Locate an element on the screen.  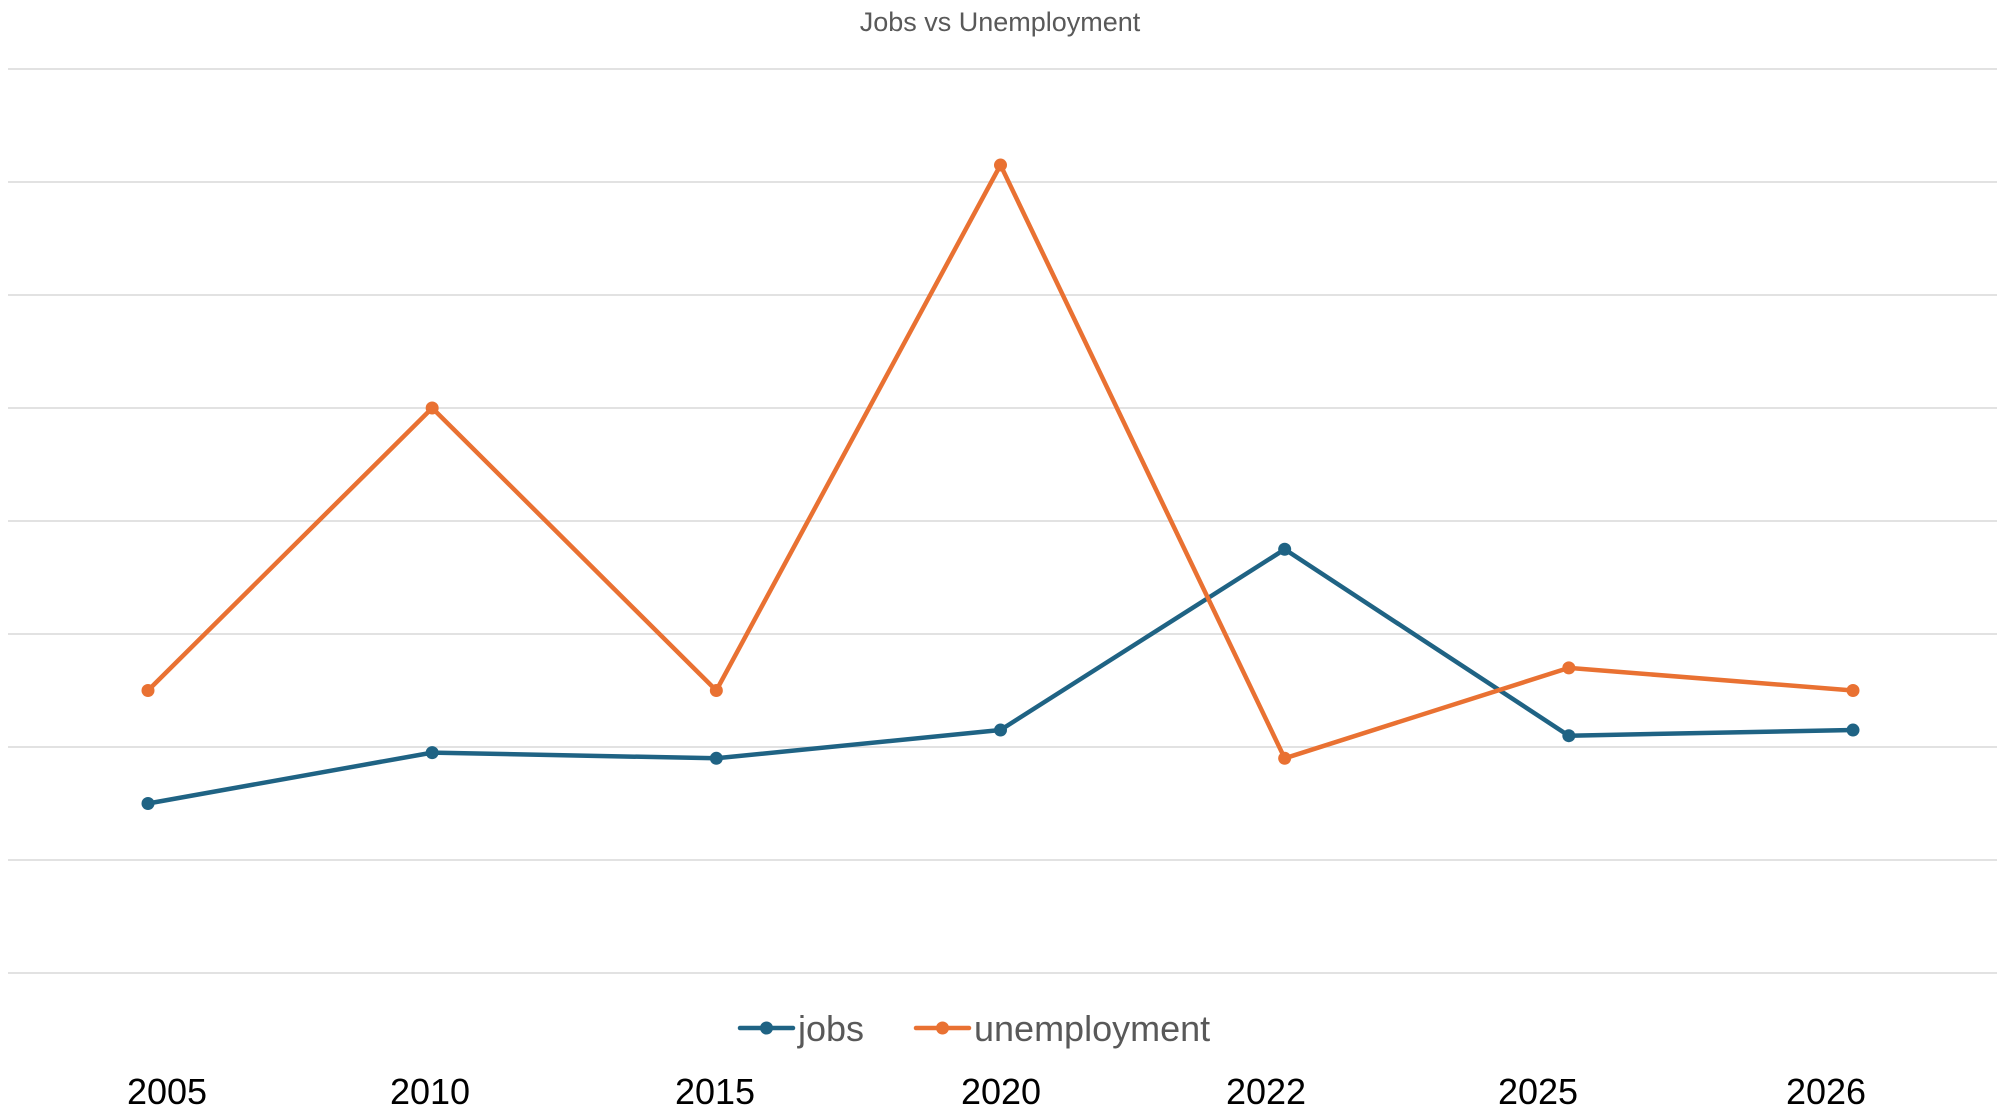
data-point-jobs-2015 is located at coordinates (716, 758).